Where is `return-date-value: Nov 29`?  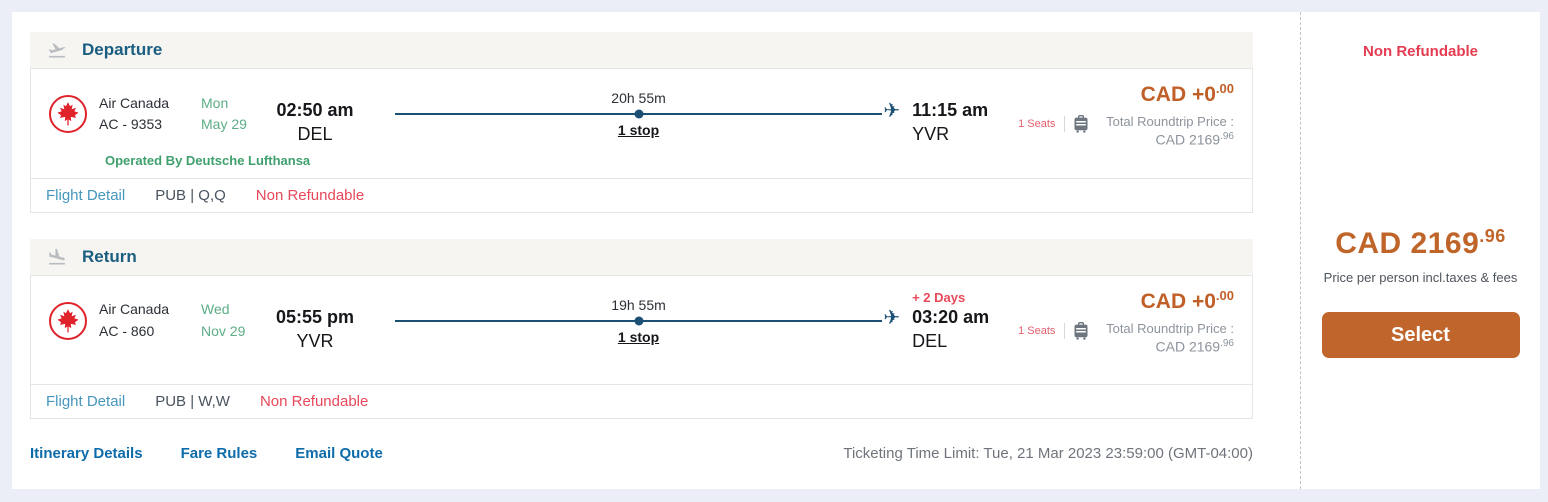 return-date-value: Nov 29 is located at coordinates (223, 330).